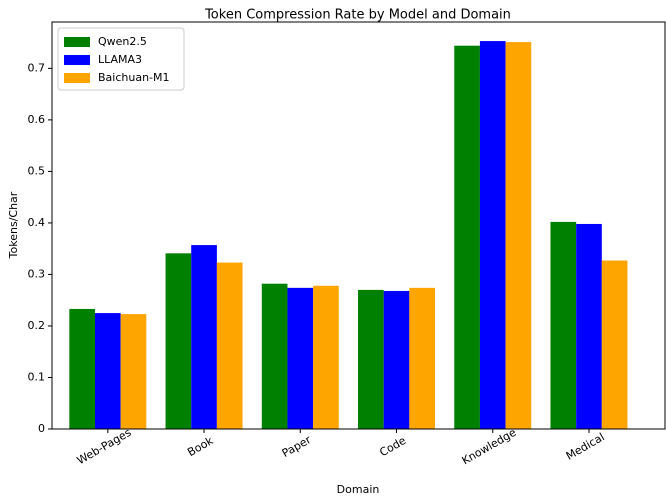  Describe the element at coordinates (297, 446) in the screenshot. I see `x-tick-label: Paper` at that location.